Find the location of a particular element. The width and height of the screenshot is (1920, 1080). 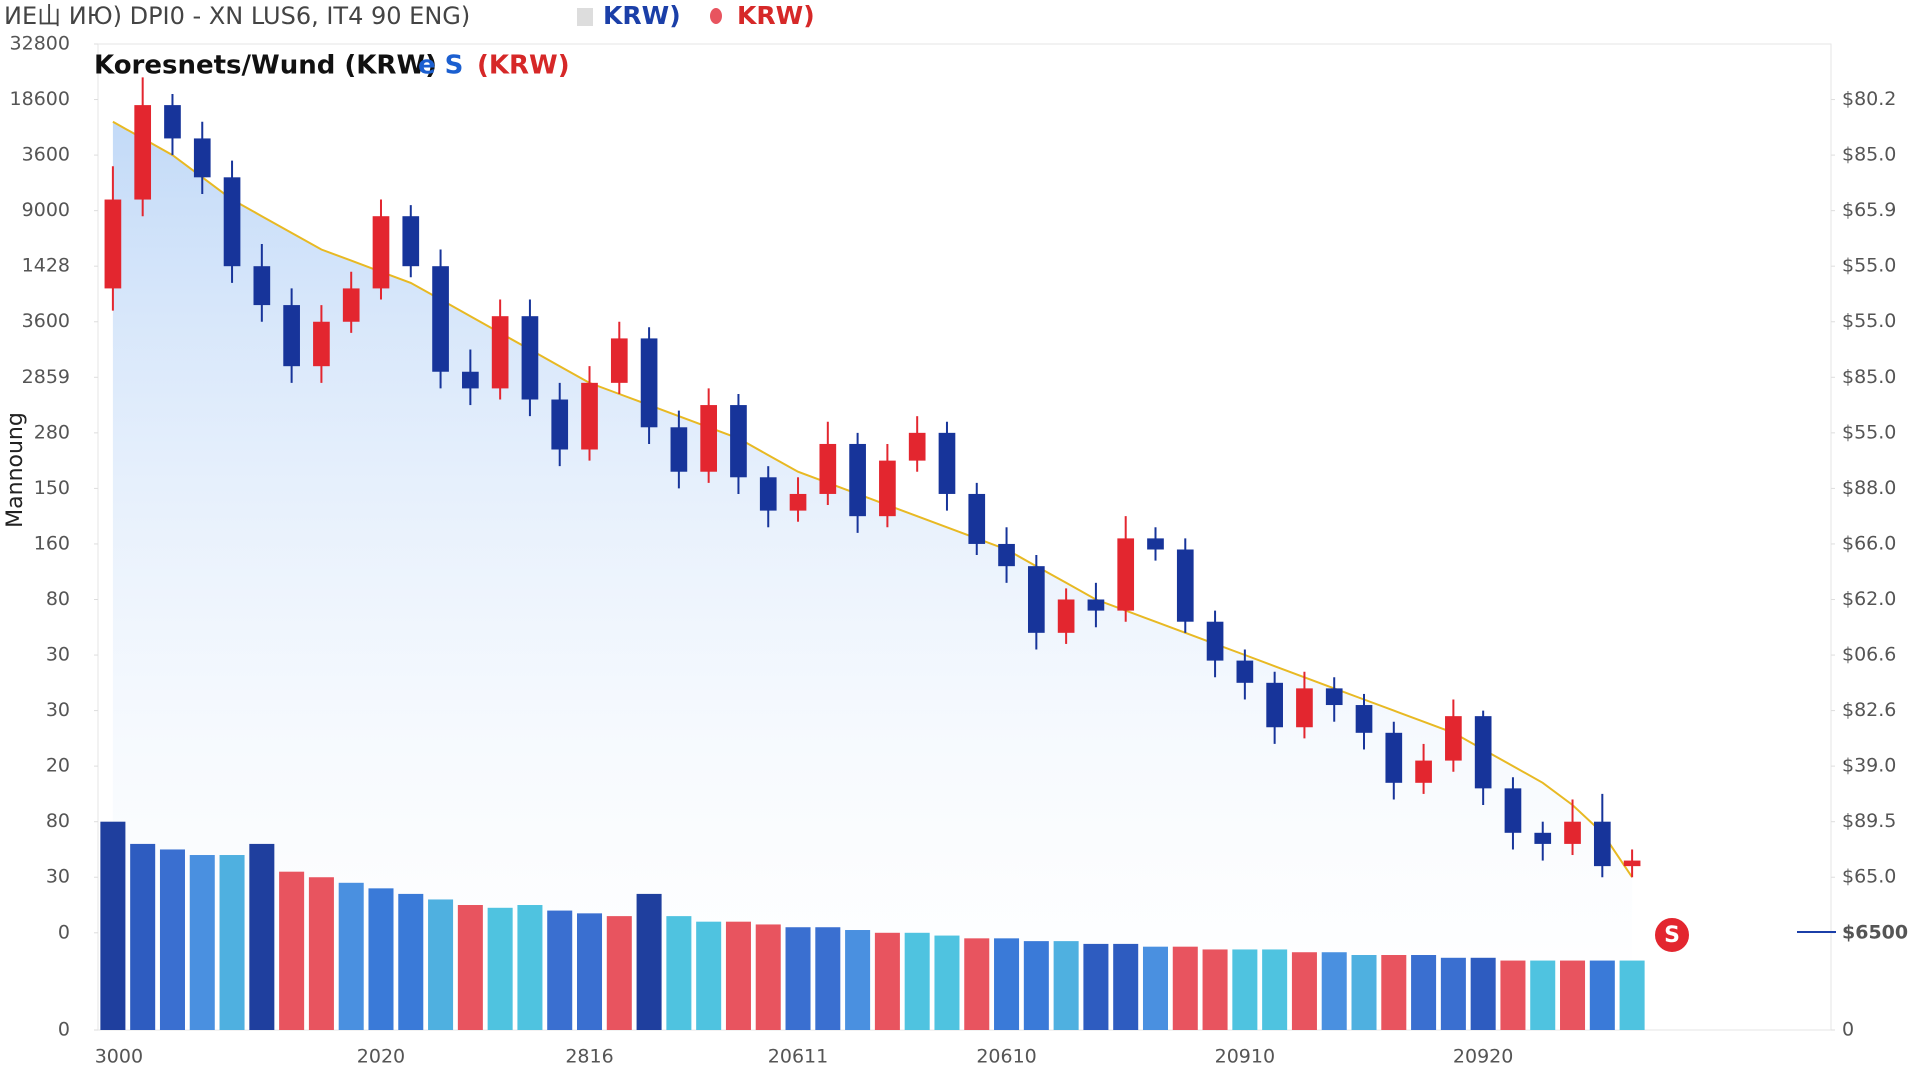

chart-title: Koresnets/Wund (KRW) is located at coordinates (265, 66).